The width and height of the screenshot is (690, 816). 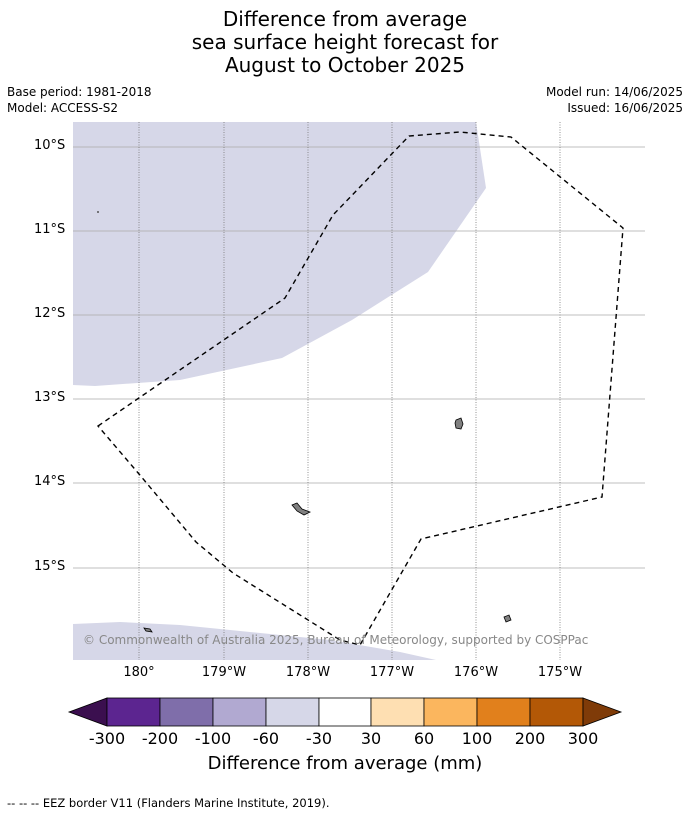 I want to click on lon-label: 180°, so click(x=139, y=672).